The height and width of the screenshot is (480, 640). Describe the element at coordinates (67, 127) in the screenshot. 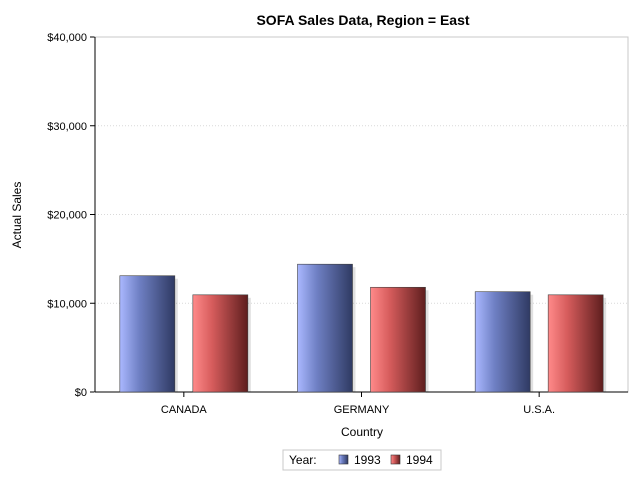

I see `y-tick-label: $30,000` at that location.